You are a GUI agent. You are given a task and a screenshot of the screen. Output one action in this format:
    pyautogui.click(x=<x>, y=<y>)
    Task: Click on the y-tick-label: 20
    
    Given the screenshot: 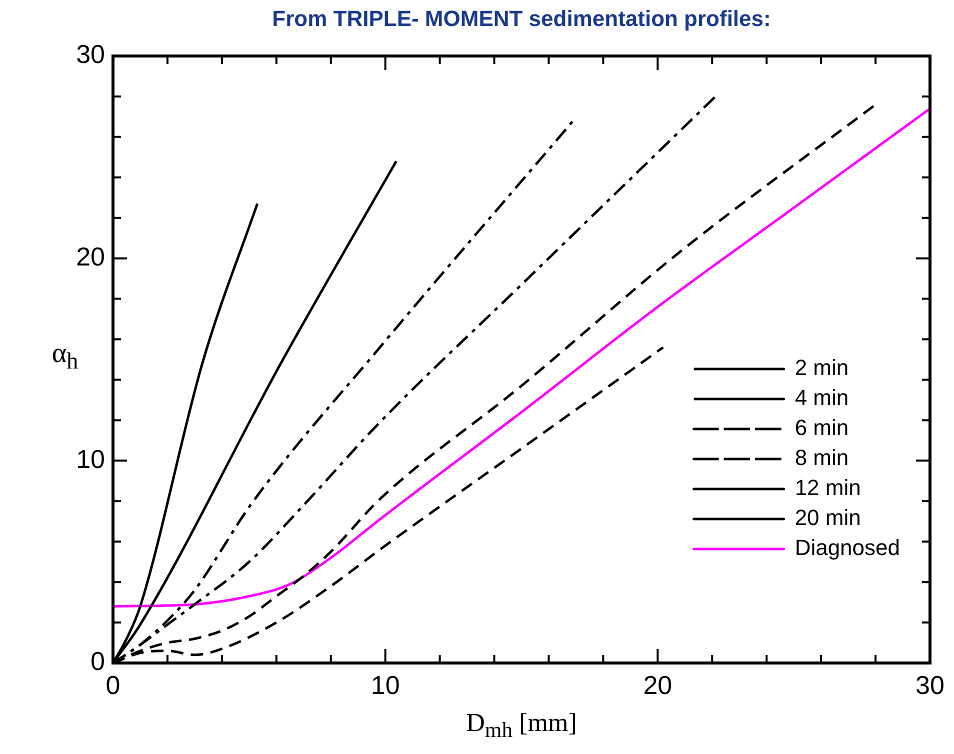 What is the action you would take?
    pyautogui.click(x=90, y=257)
    